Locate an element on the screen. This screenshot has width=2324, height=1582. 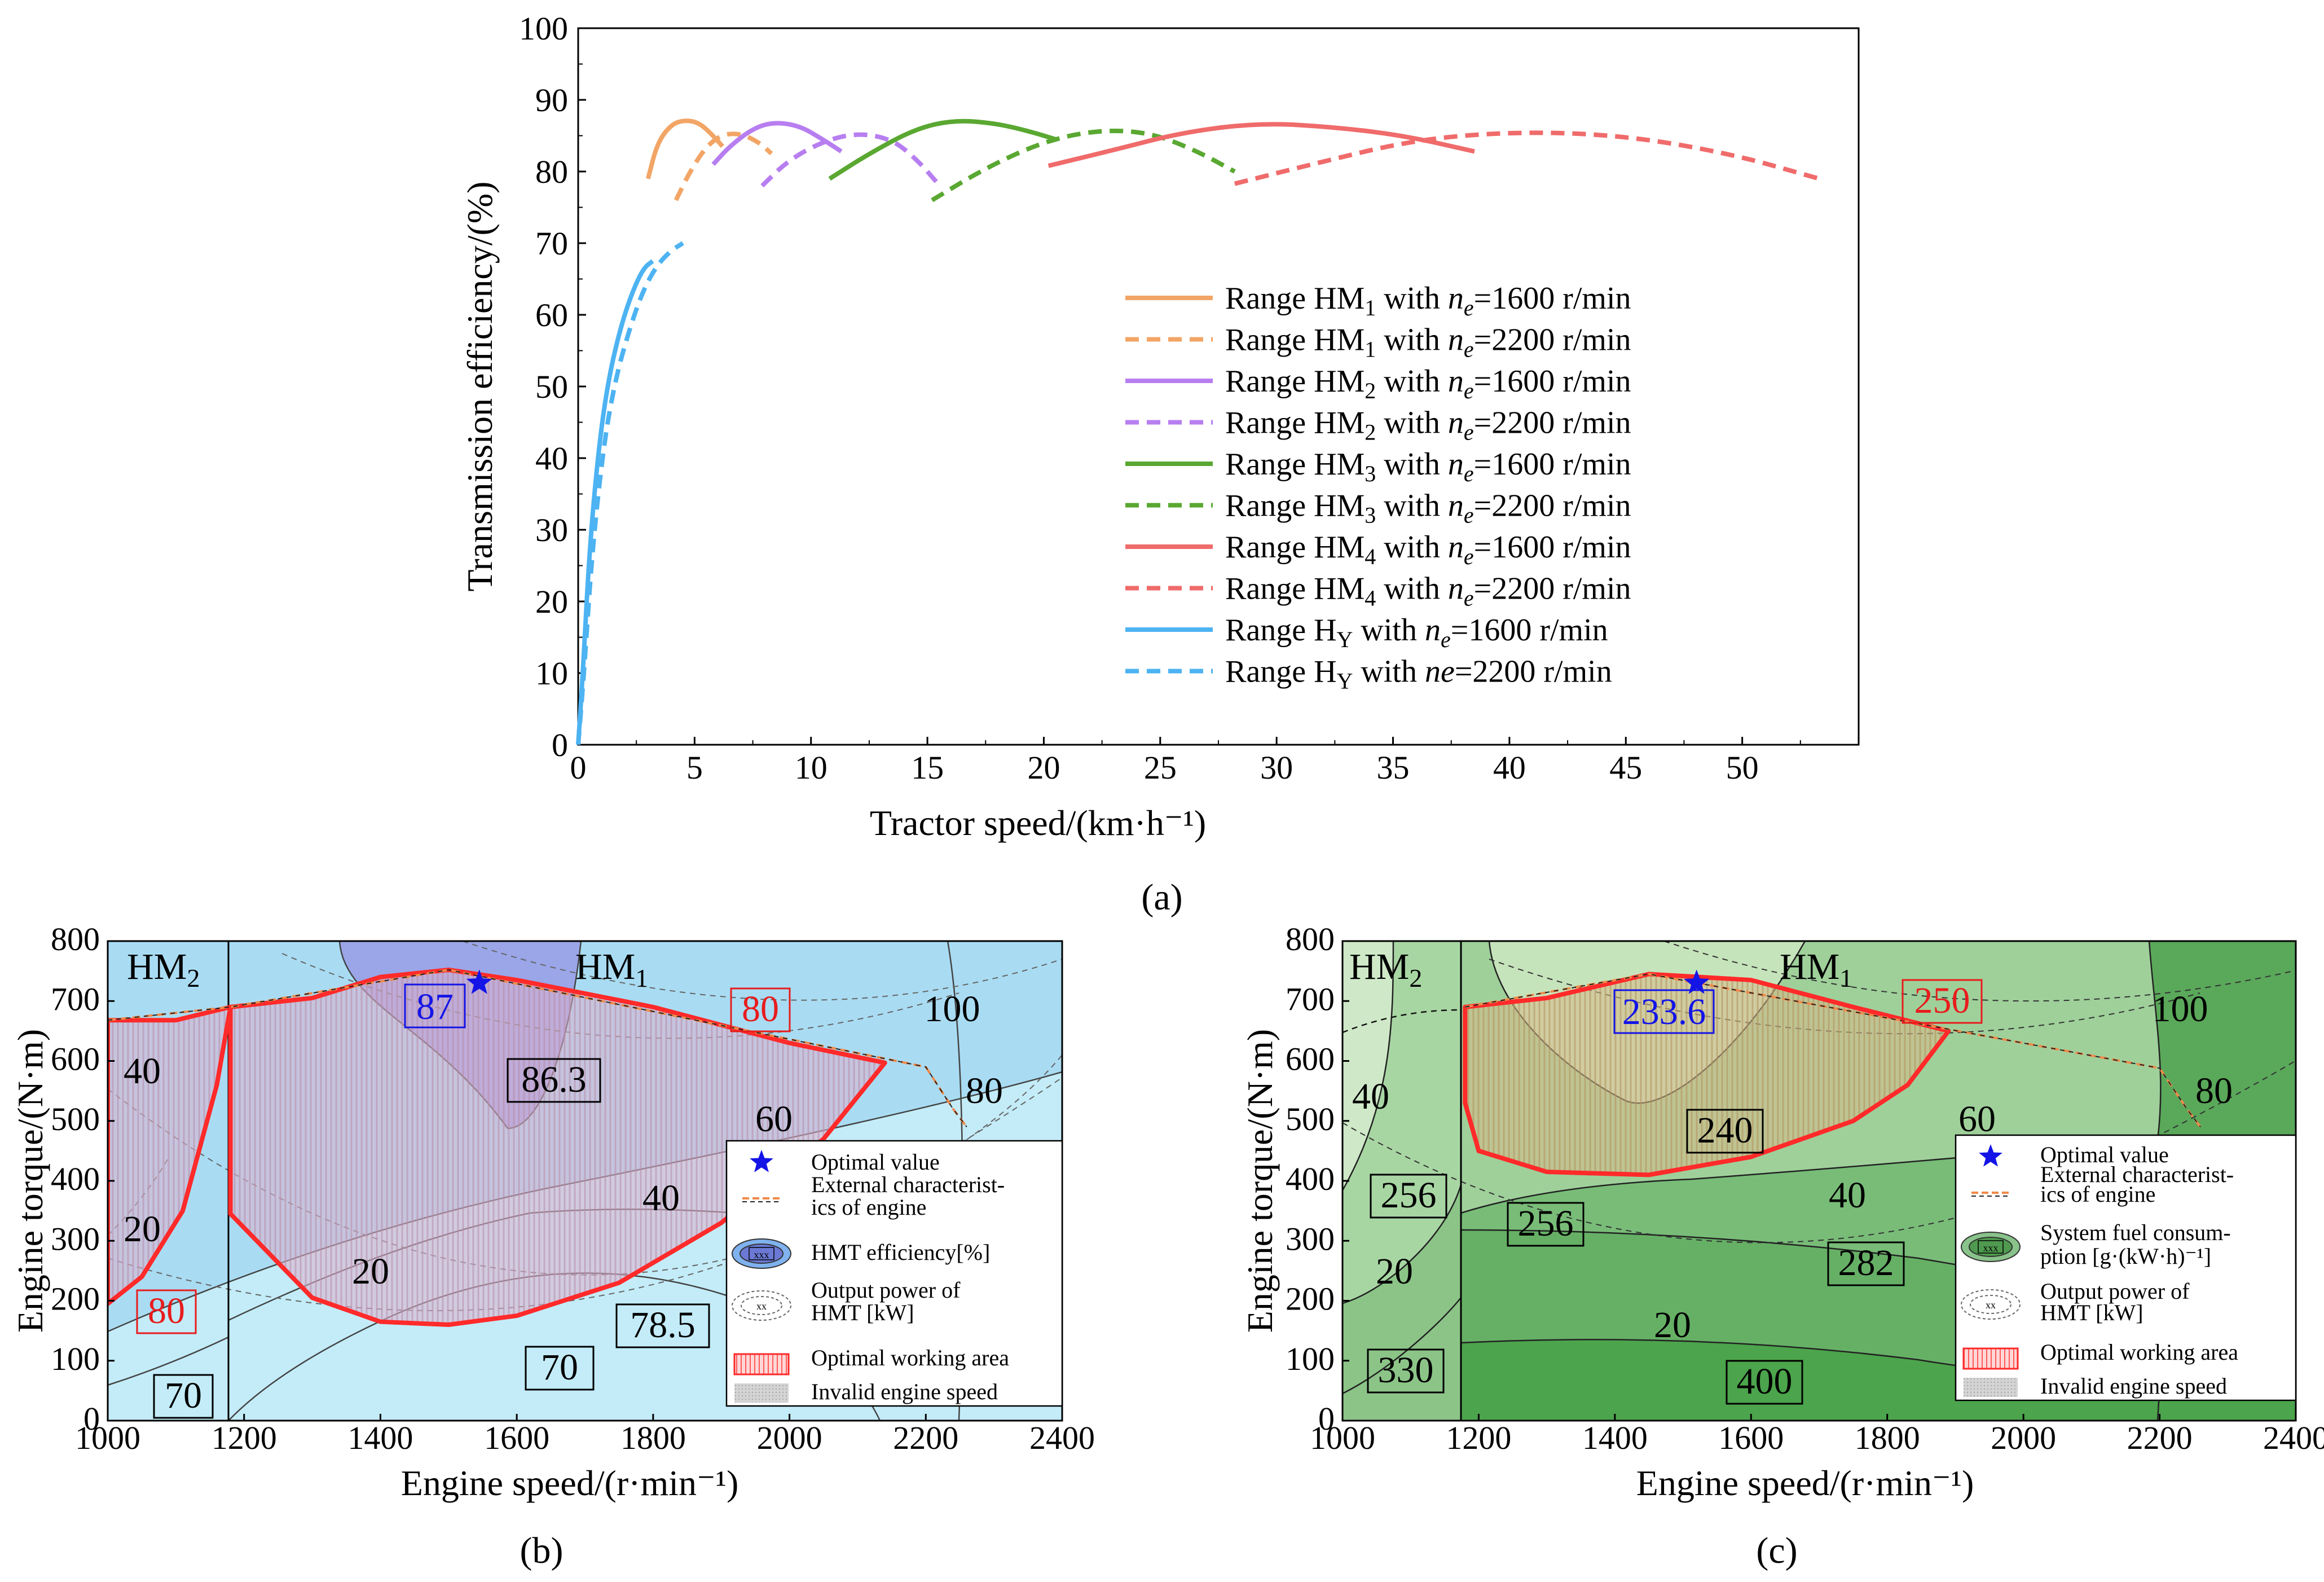
contour-label: 86.3 is located at coordinates (554, 1079).